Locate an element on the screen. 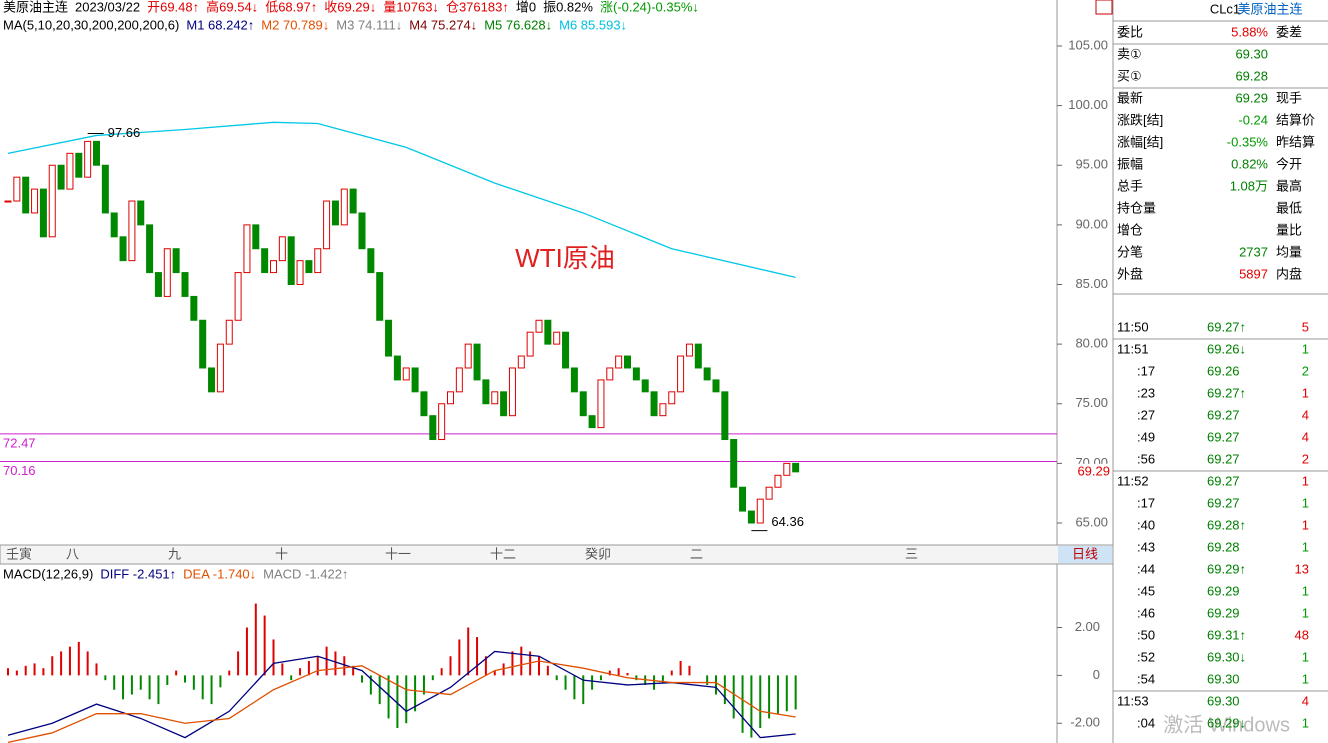 Image resolution: width=1328 pixels, height=743 pixels. header-item: 涨(-0.24)-0.35%↓ is located at coordinates (649, 7).